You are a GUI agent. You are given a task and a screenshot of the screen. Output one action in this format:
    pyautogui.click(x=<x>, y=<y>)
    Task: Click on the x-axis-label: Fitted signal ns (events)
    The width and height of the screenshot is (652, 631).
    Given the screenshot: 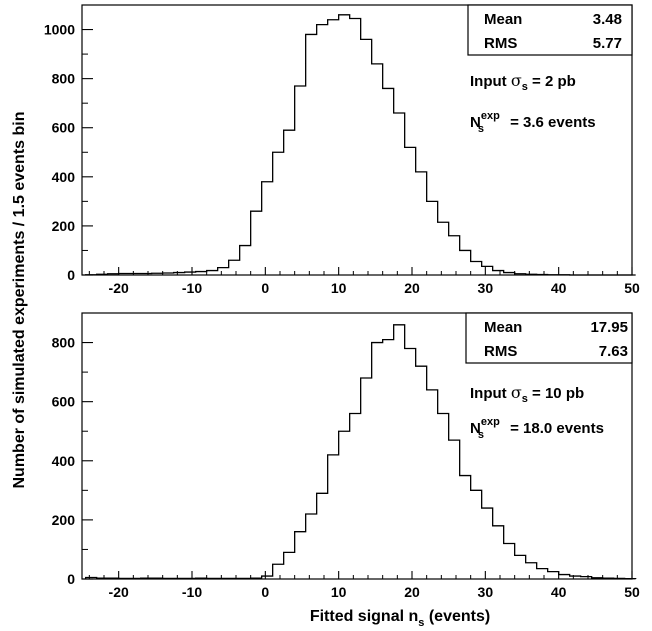 What is the action you would take?
    pyautogui.click(x=400, y=618)
    